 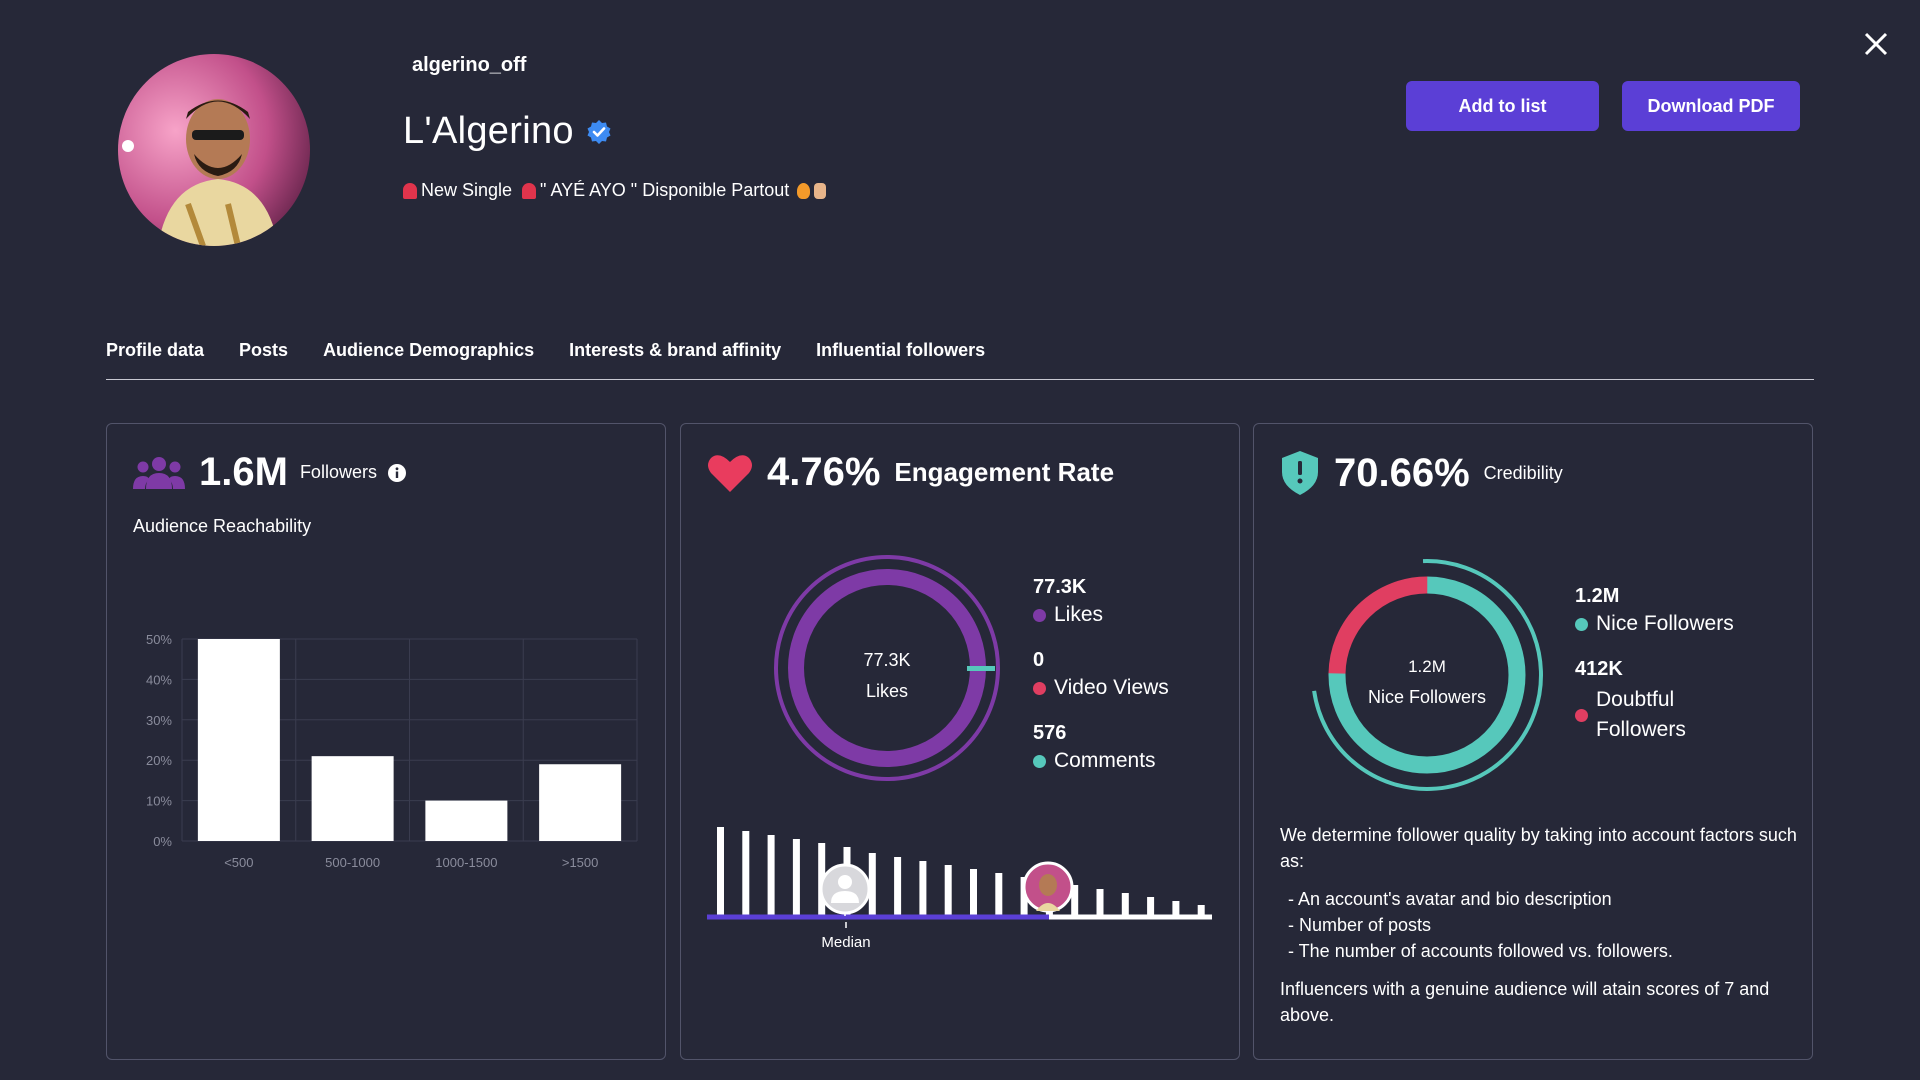 What do you see at coordinates (1039, 688) in the screenshot?
I see `video-views-dot` at bounding box center [1039, 688].